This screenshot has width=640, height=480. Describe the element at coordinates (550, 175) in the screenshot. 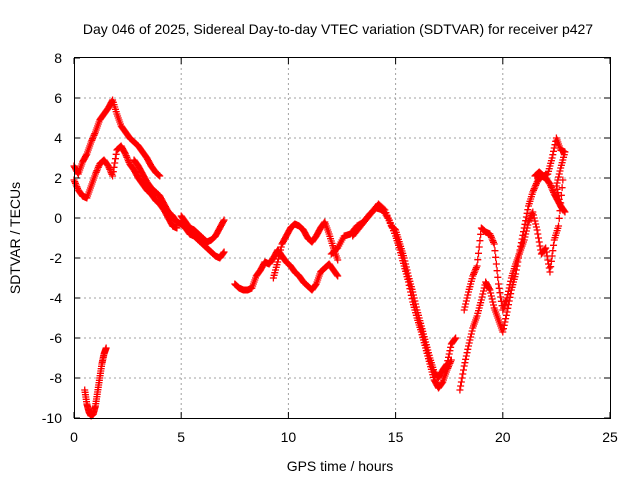

I see `series-track-l` at that location.